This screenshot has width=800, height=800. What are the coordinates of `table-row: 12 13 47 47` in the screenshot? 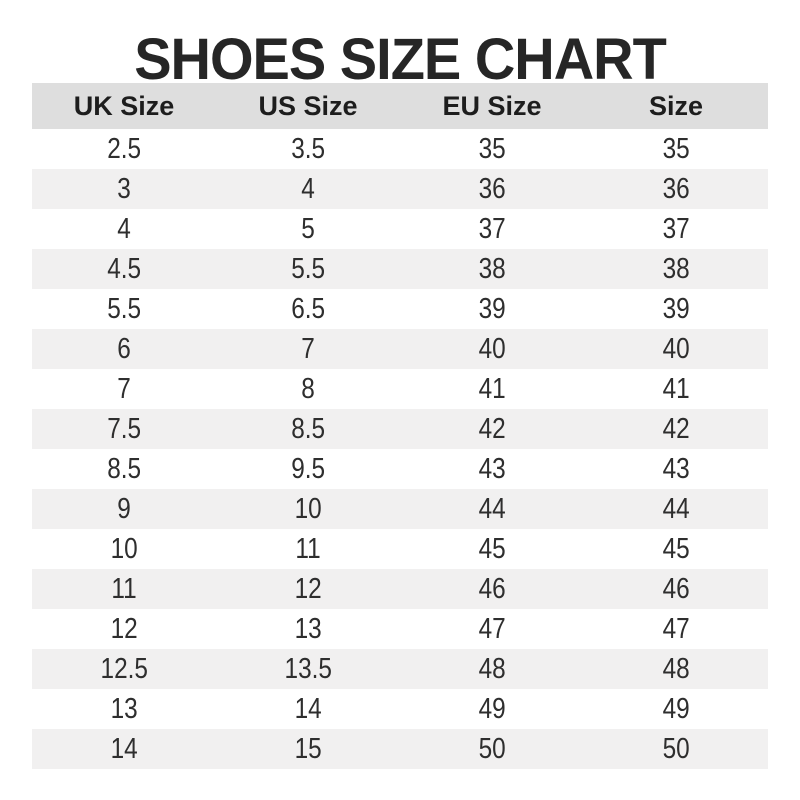 It's located at (400, 629).